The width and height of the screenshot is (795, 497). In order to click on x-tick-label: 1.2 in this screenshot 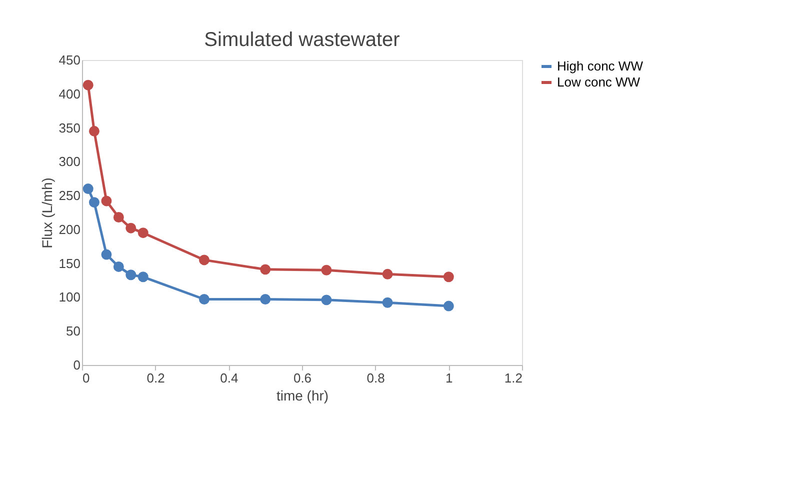, I will do `click(513, 378)`.